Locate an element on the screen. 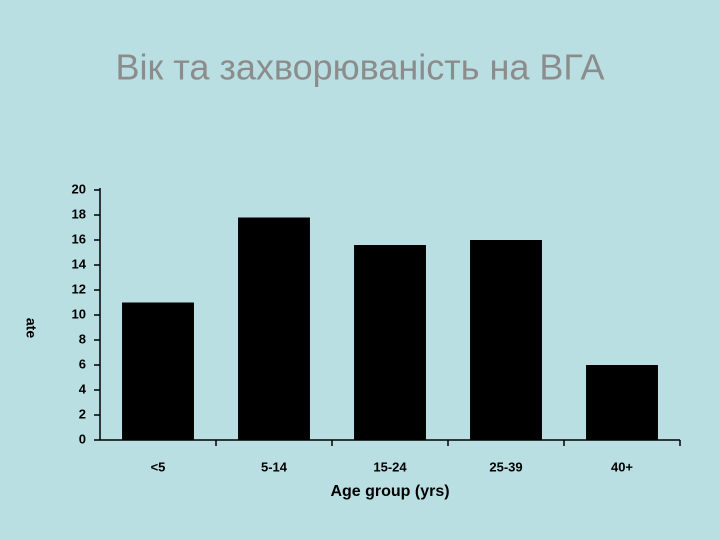 This screenshot has height=540, width=720. x-tick-label: <5 is located at coordinates (158, 466).